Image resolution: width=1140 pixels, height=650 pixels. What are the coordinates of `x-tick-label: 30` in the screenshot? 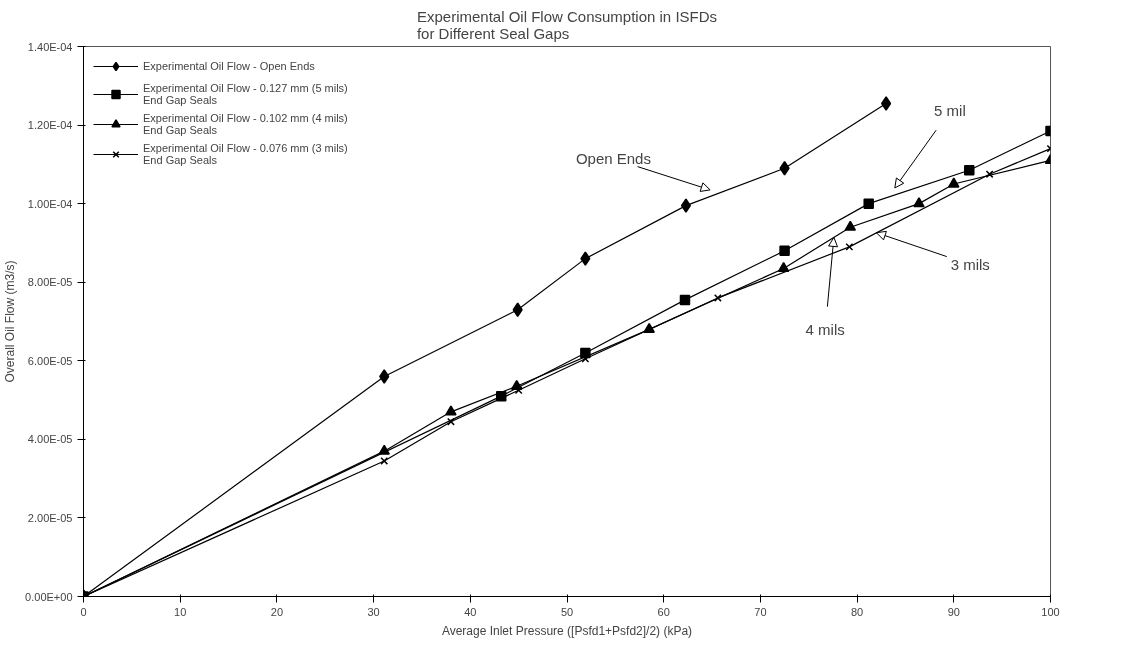 It's located at (373, 611).